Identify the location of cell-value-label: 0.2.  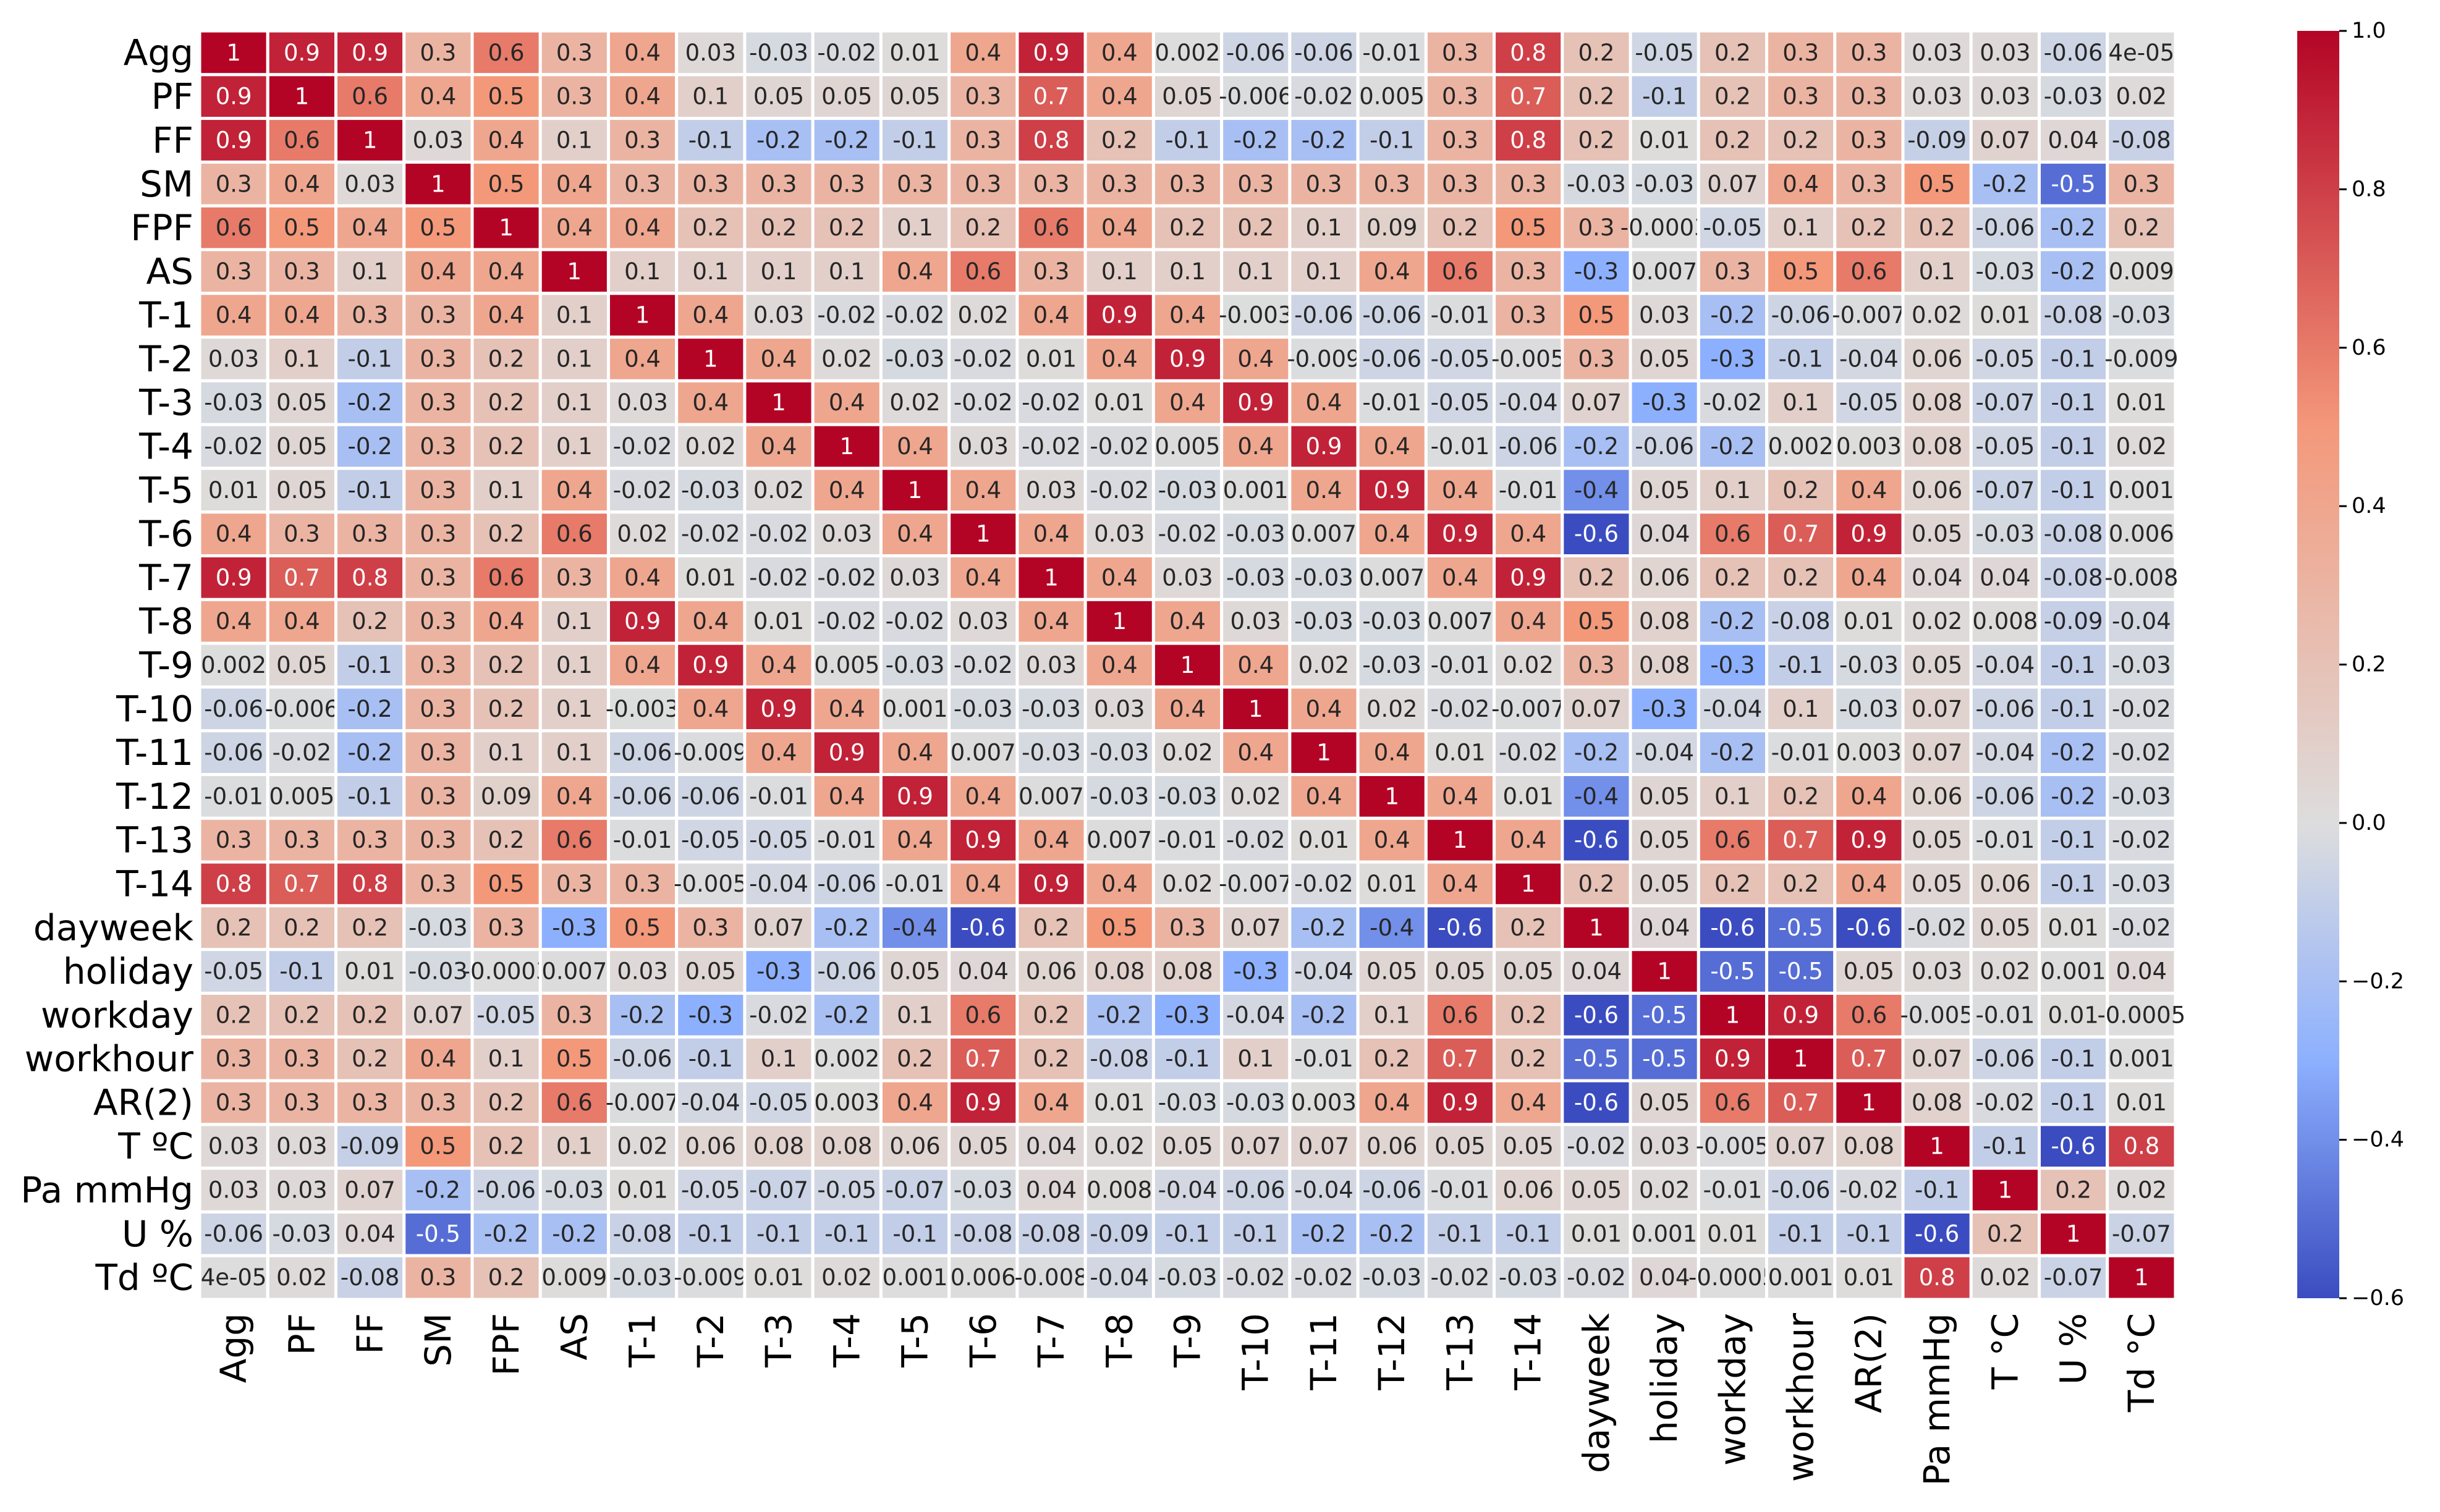
(506, 403).